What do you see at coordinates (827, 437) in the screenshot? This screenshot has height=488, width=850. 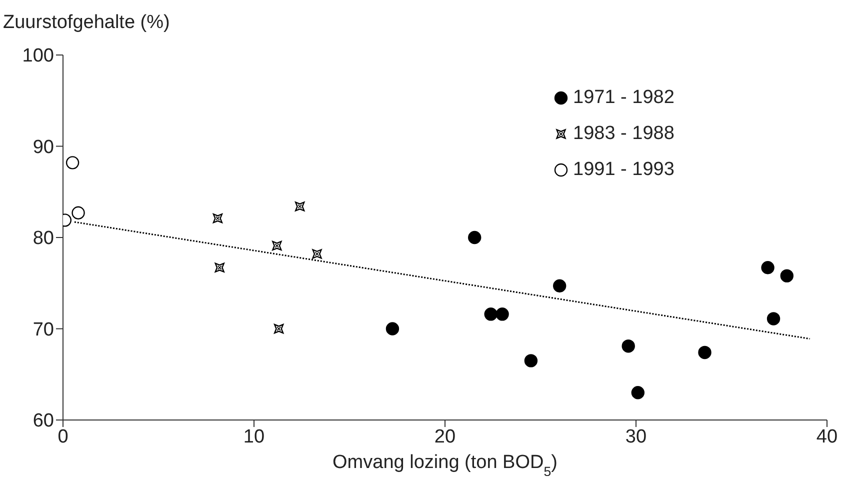 I see `x-tick-label: 40` at bounding box center [827, 437].